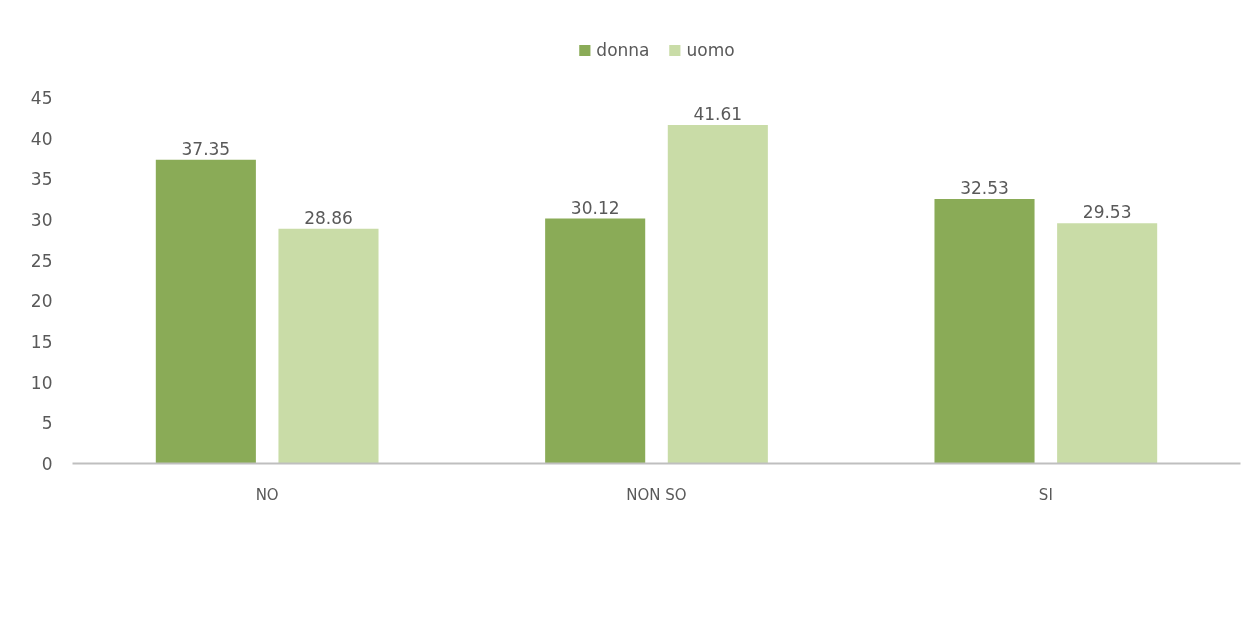  I want to click on x-tick-label: NO, so click(267, 494).